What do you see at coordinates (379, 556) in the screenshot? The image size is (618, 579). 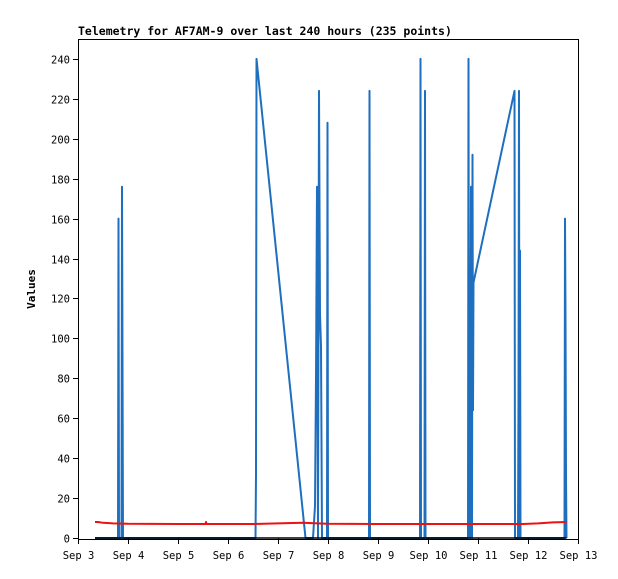 I see `x-tick-label: Sep 9` at bounding box center [379, 556].